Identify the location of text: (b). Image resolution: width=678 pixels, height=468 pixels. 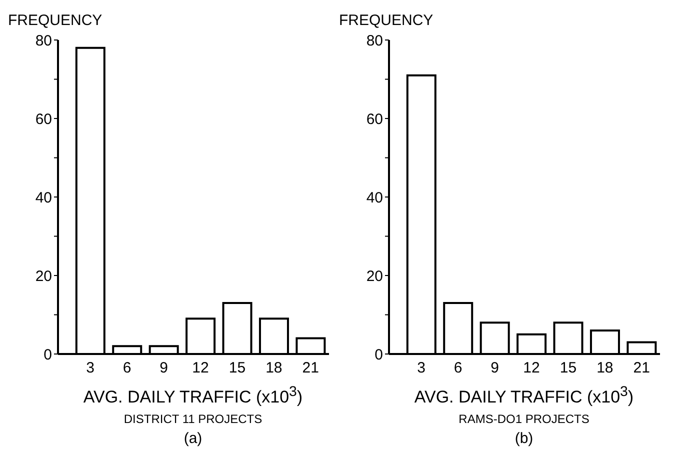
(524, 438).